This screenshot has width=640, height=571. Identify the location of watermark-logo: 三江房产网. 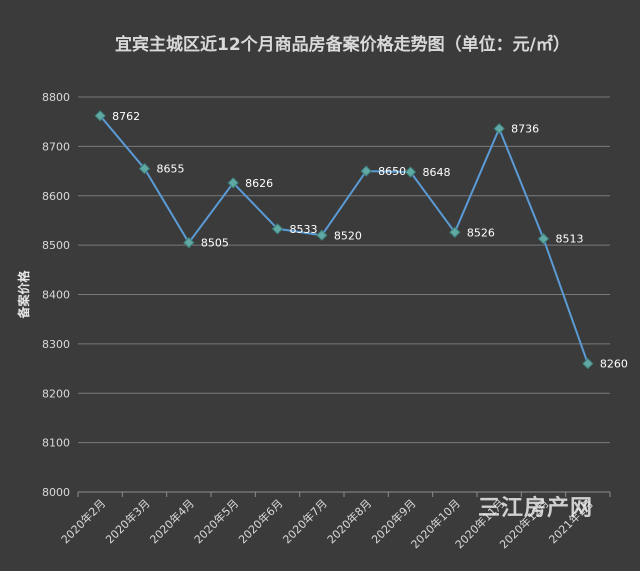
(536, 508).